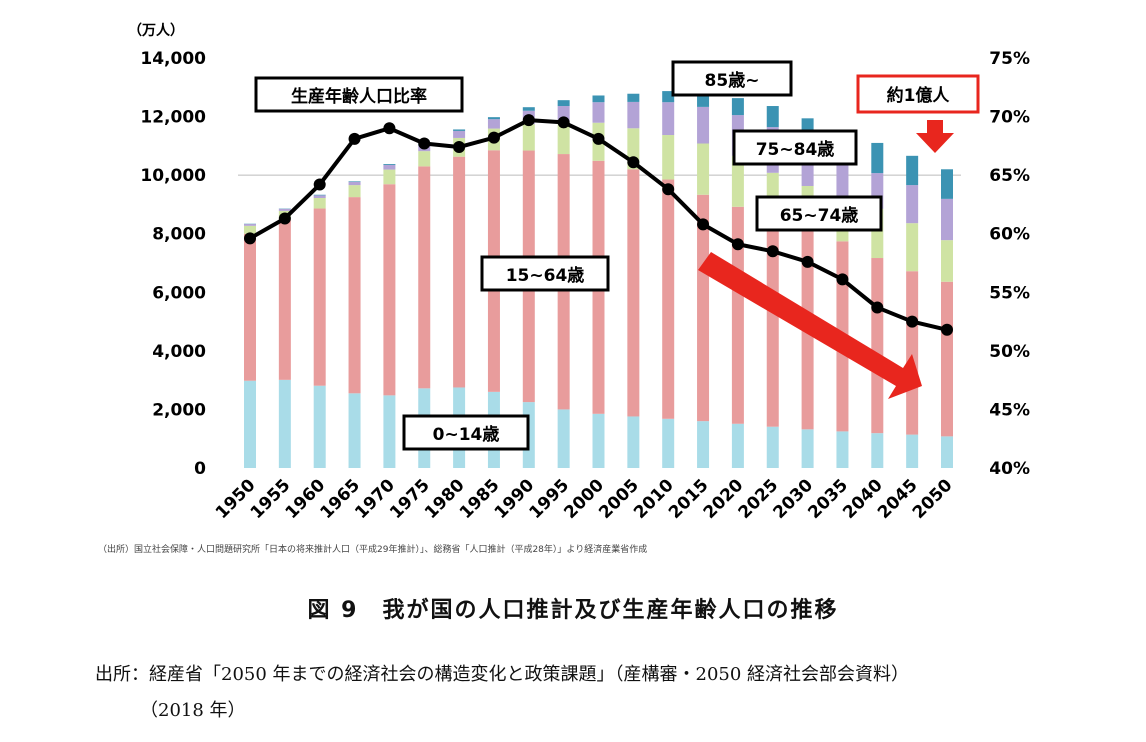 The width and height of the screenshot is (1146, 742). I want to click on bar-segment-1965-s4, so click(354, 181).